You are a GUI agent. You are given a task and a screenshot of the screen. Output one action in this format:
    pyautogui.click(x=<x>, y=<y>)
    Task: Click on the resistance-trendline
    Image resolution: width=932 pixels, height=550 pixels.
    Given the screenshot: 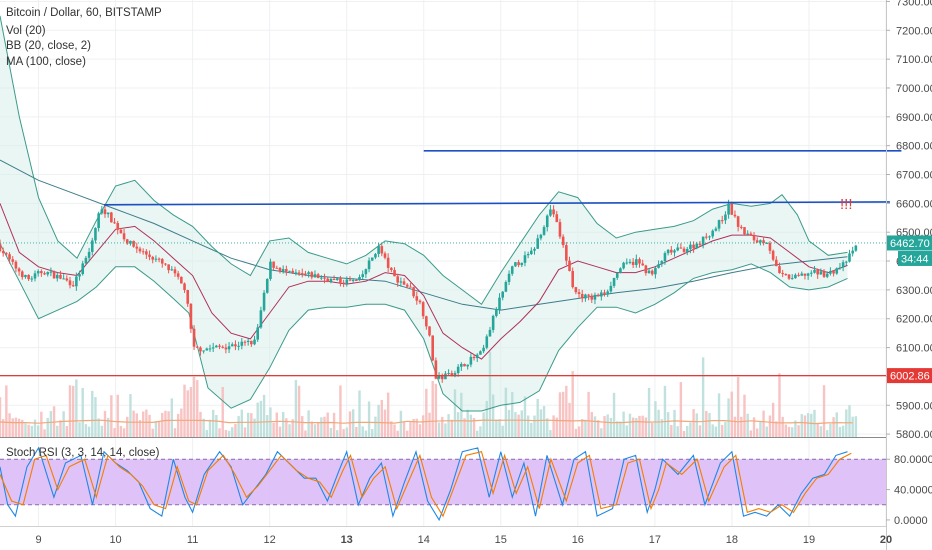 What is the action you would take?
    pyautogui.click(x=497, y=203)
    